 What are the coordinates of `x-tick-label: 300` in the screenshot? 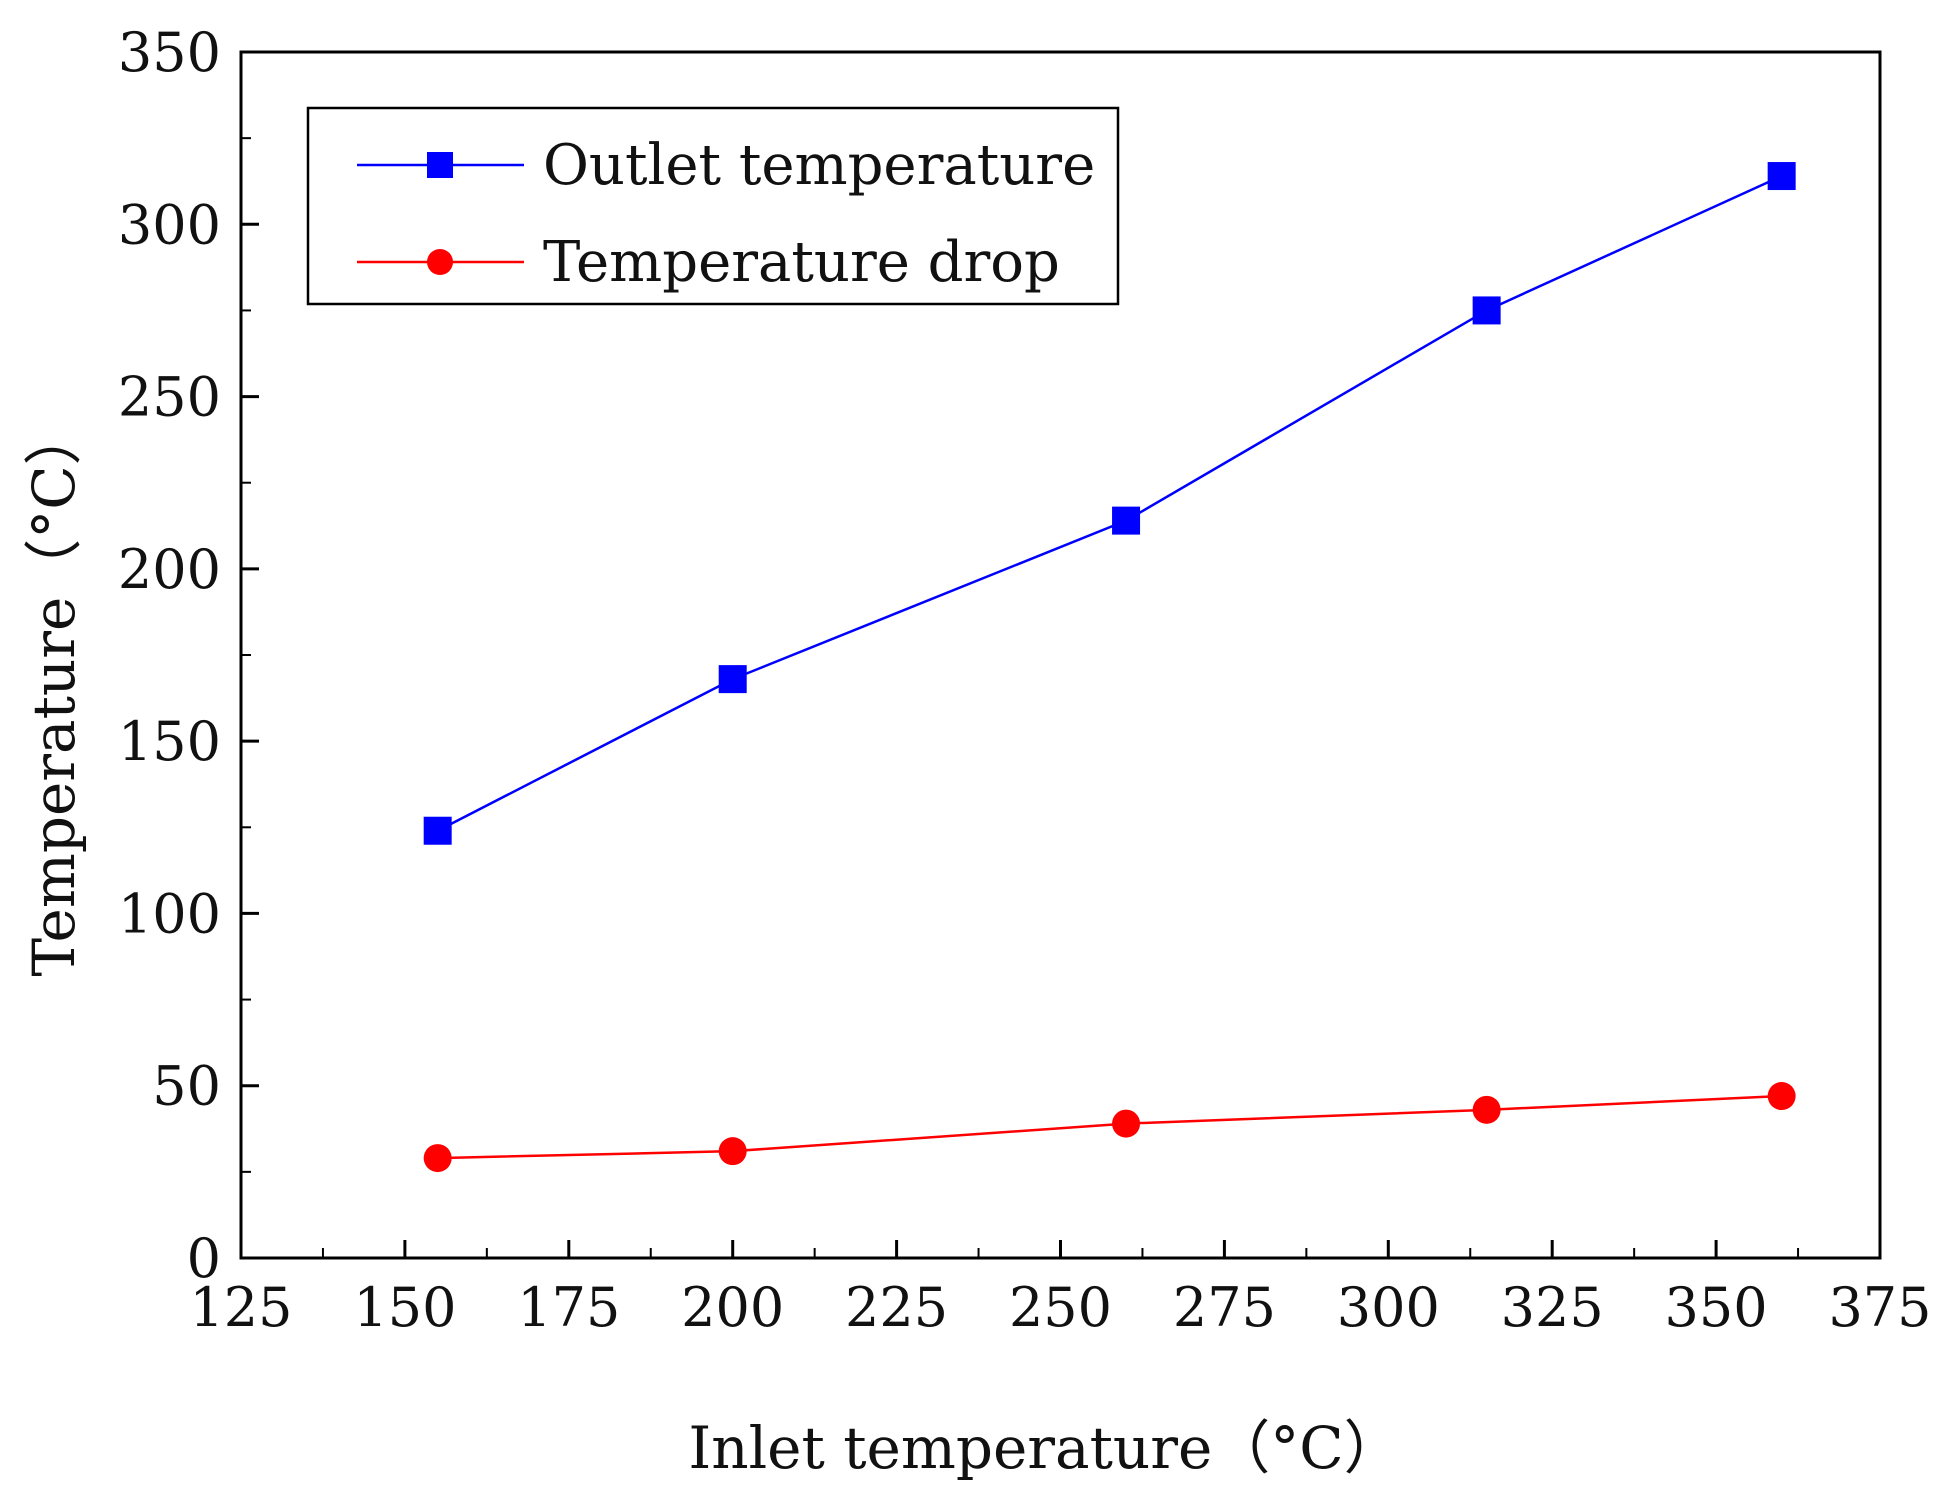 It's located at (1388, 1307).